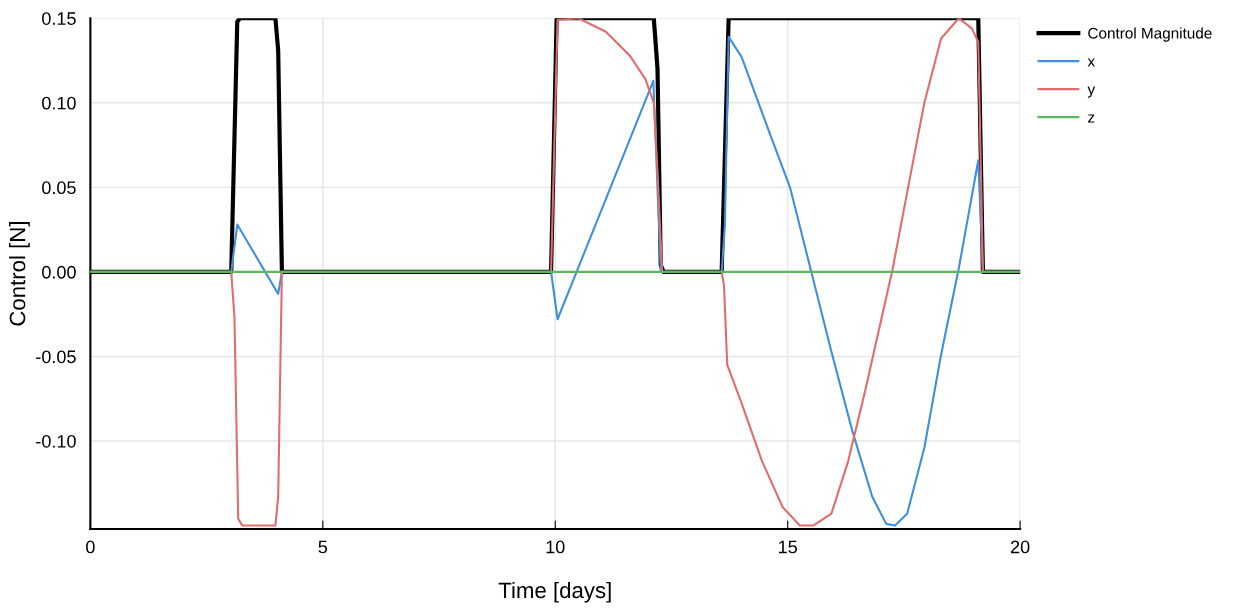 Image resolution: width=1238 pixels, height=608 pixels. Describe the element at coordinates (554, 592) in the screenshot. I see `x-axis-title: Time [days]` at that location.